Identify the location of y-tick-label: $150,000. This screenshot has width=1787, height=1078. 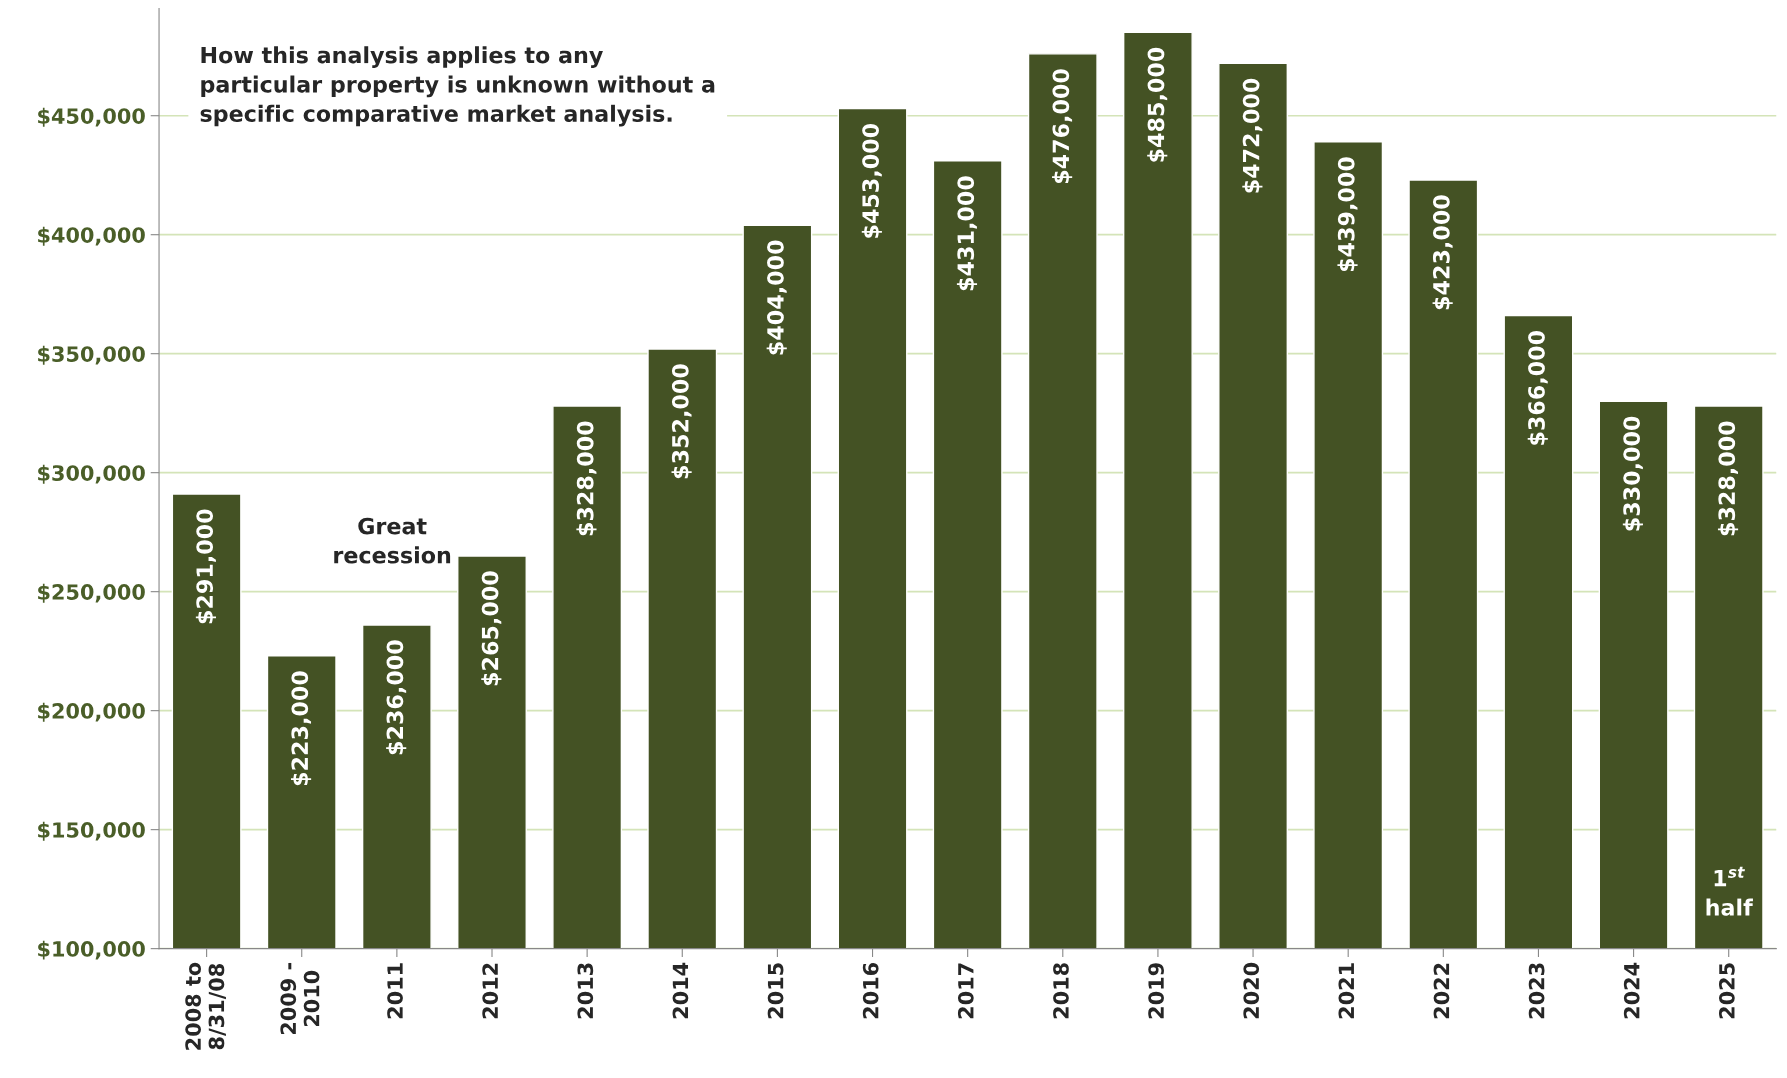
(91, 831).